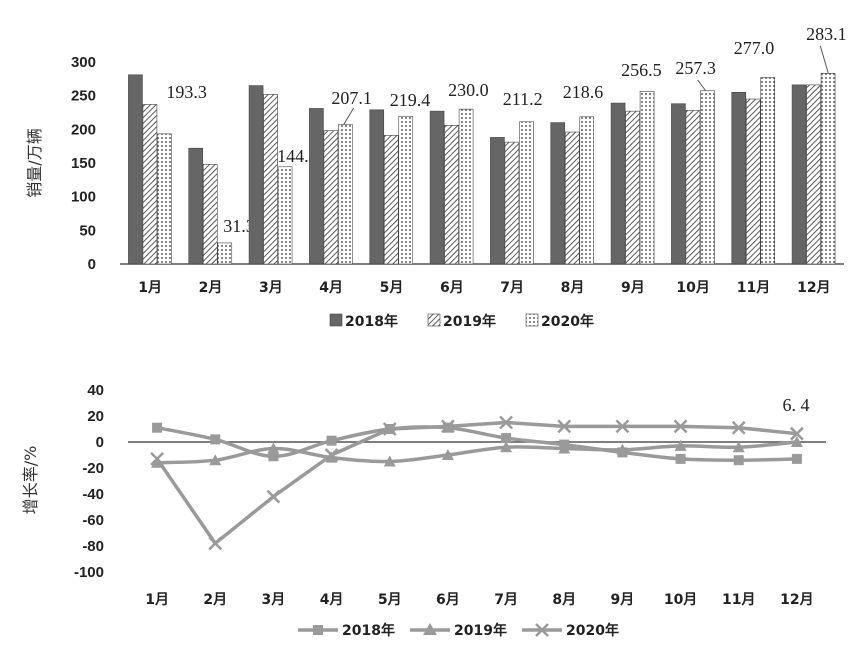  Describe the element at coordinates (633, 288) in the screenshot. I see `x-tick-label: 9月` at that location.